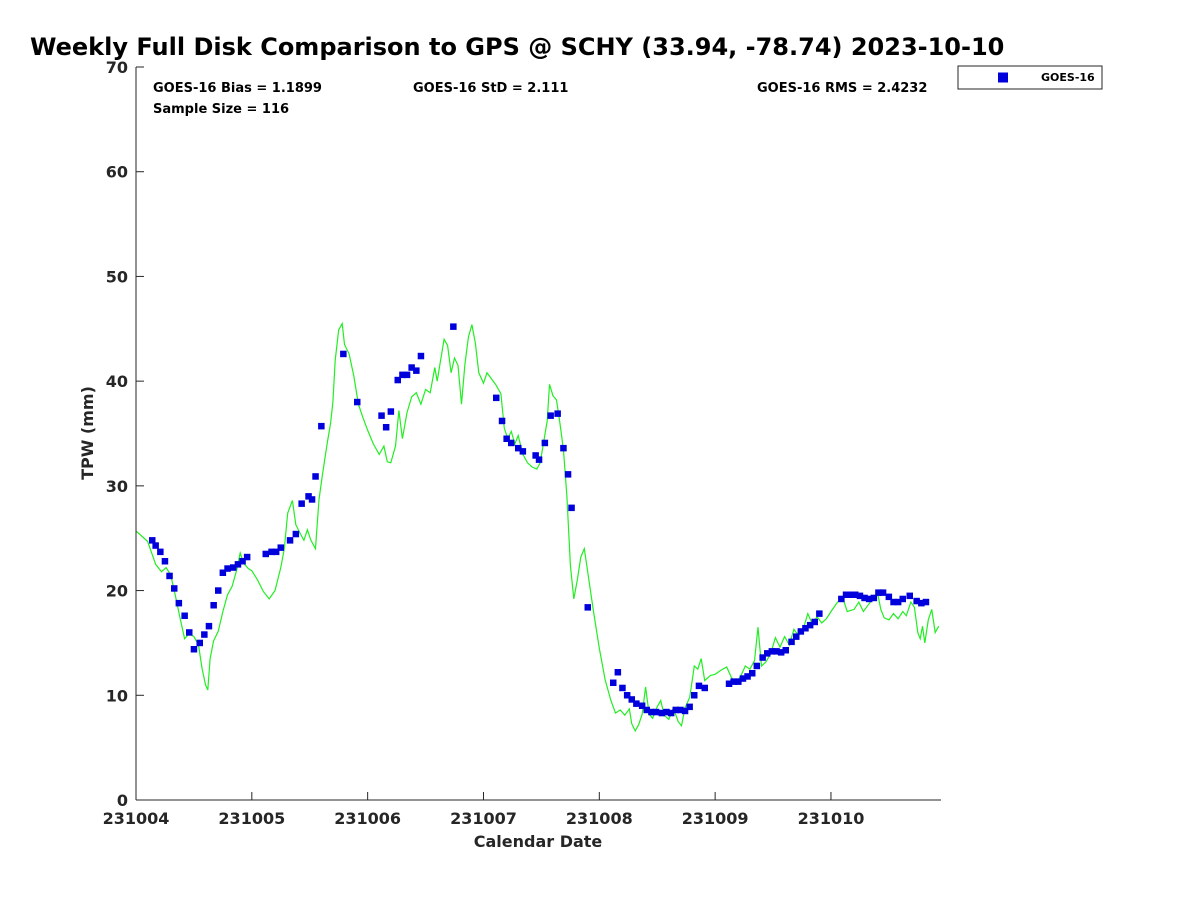  I want to click on legend-box, so click(1030, 77).